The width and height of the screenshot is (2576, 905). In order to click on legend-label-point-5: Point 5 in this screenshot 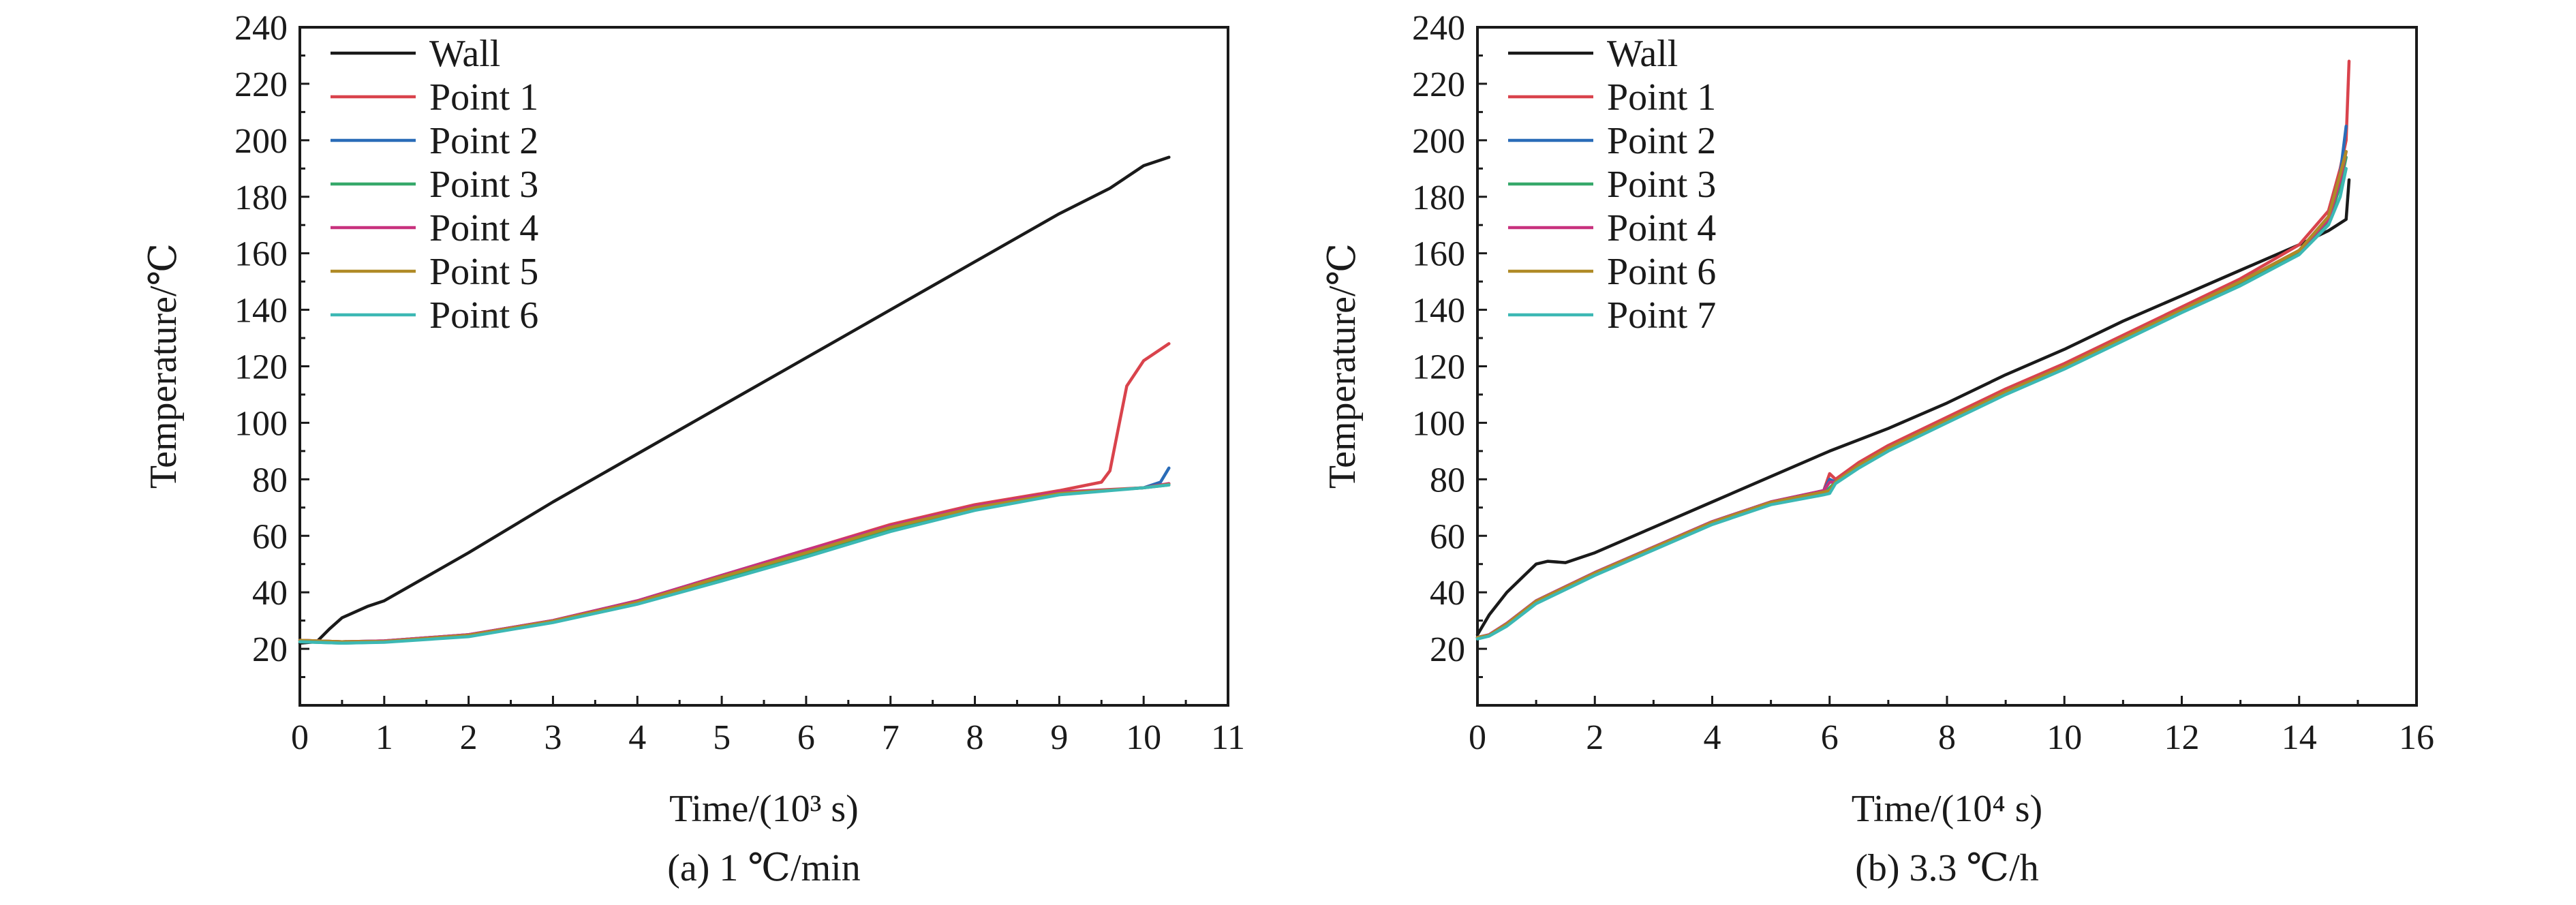, I will do `click(484, 272)`.